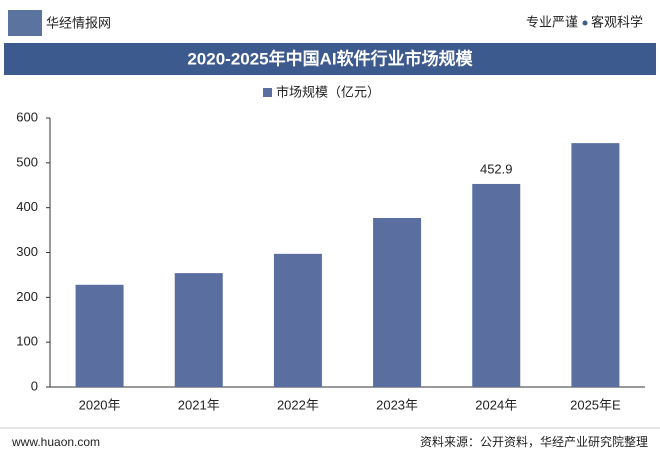 This screenshot has height=461, width=660. What do you see at coordinates (199, 404) in the screenshot?
I see `x-tick-label: 2021年` at bounding box center [199, 404].